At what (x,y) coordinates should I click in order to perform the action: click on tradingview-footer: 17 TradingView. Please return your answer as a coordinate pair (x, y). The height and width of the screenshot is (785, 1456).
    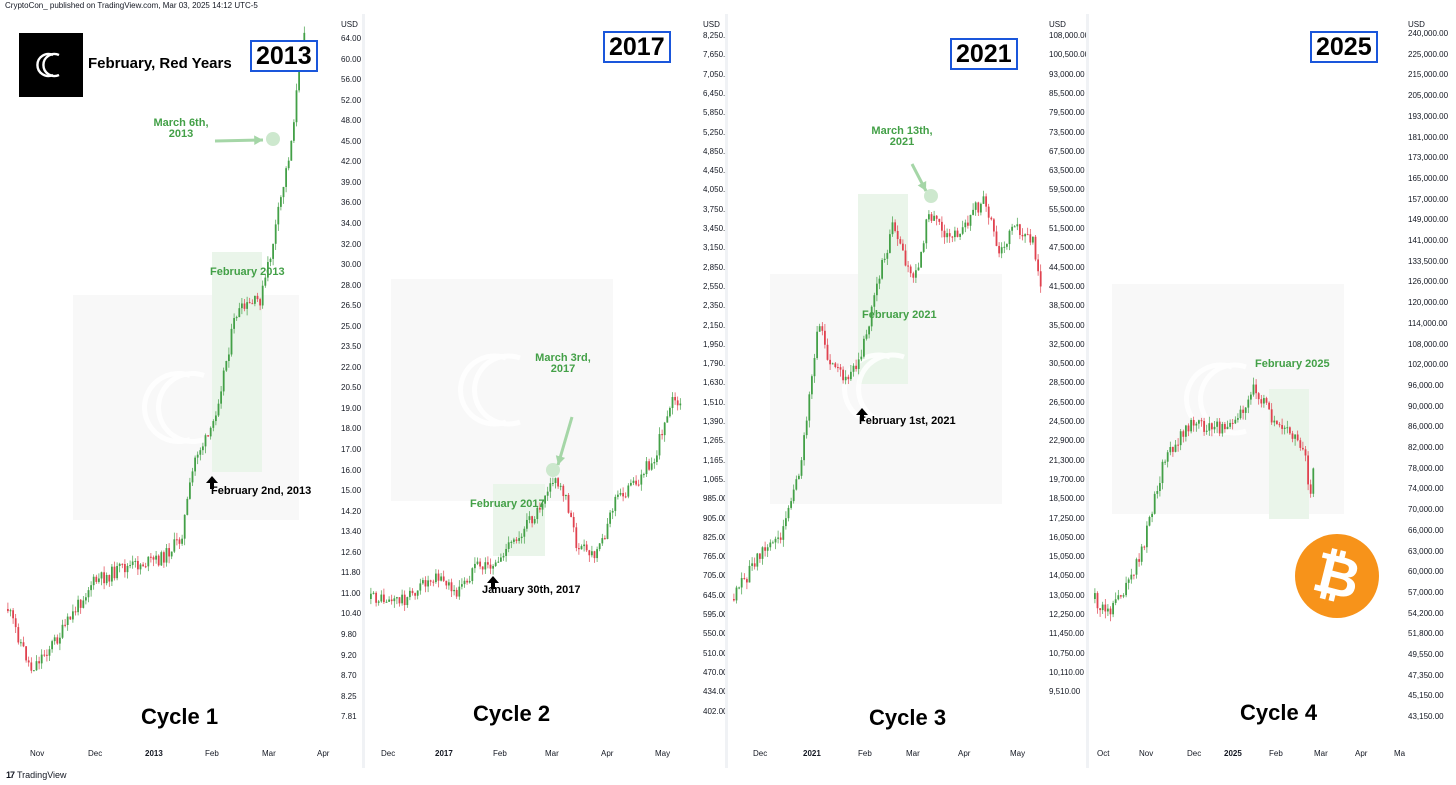
    Looking at the image, I should click on (36, 775).